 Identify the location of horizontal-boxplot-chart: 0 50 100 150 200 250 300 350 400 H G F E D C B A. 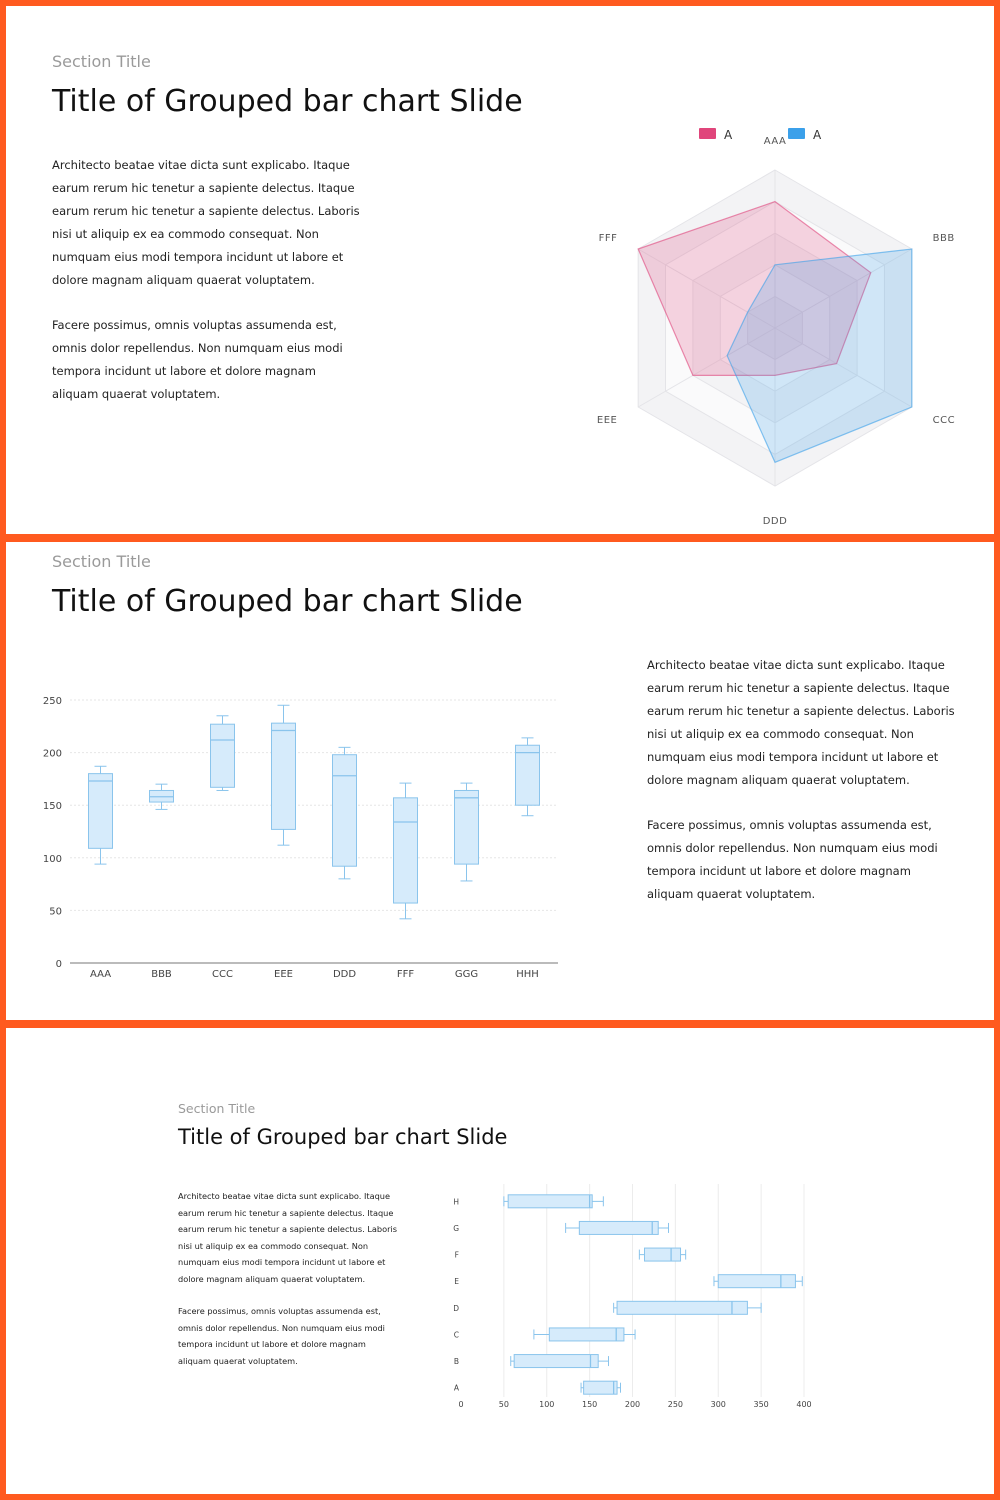
(632, 1296).